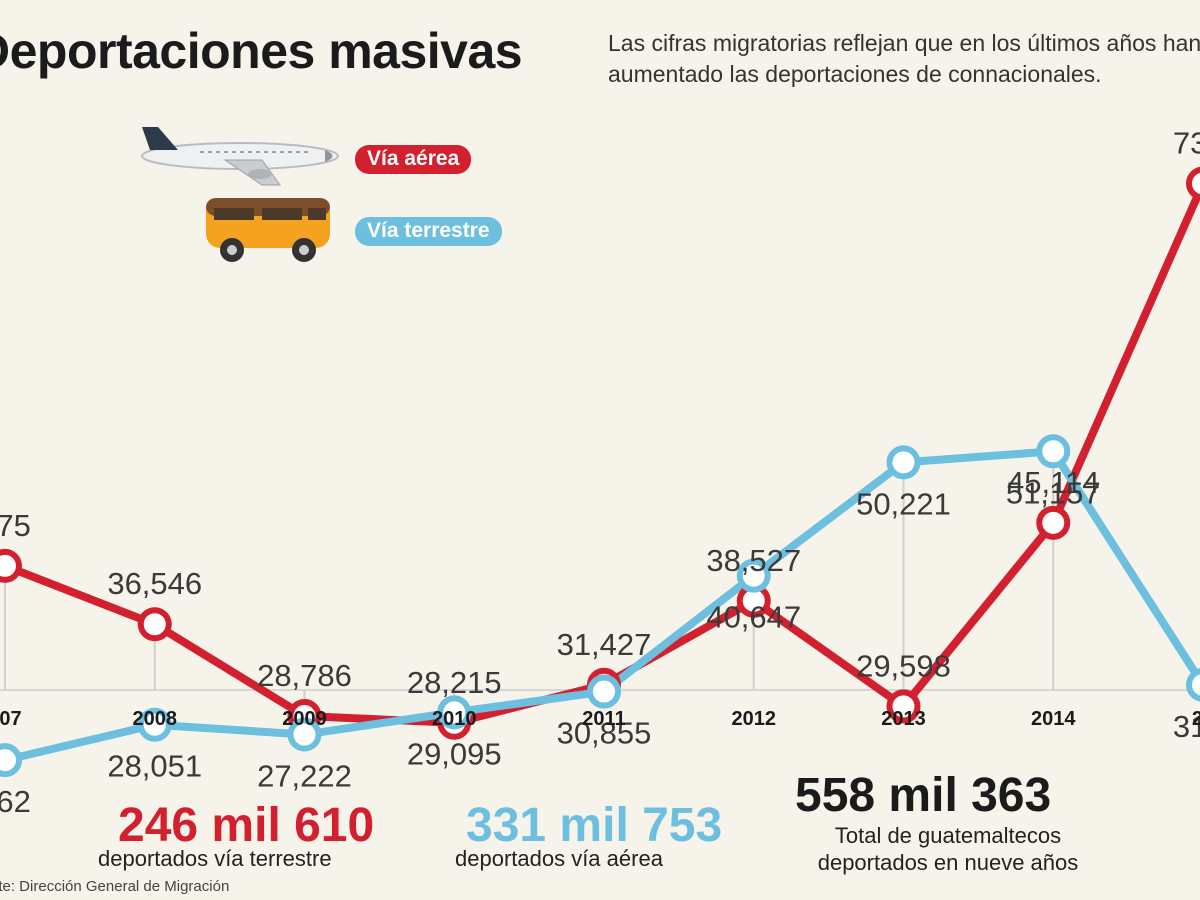  Describe the element at coordinates (1196, 719) in the screenshot. I see `tick-2015: 20` at that location.